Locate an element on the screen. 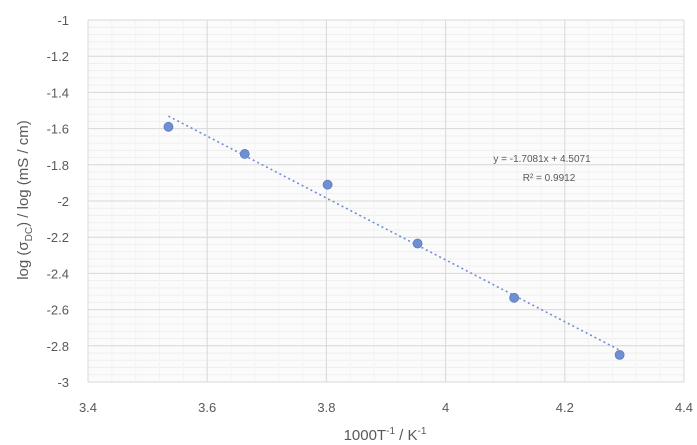  y-tick-labels: -1 -1.2 -1.4 -1.6 -1.8 -2 -2.2 -2.4 -2.6 -2.8 -3 is located at coordinates (58, 201).